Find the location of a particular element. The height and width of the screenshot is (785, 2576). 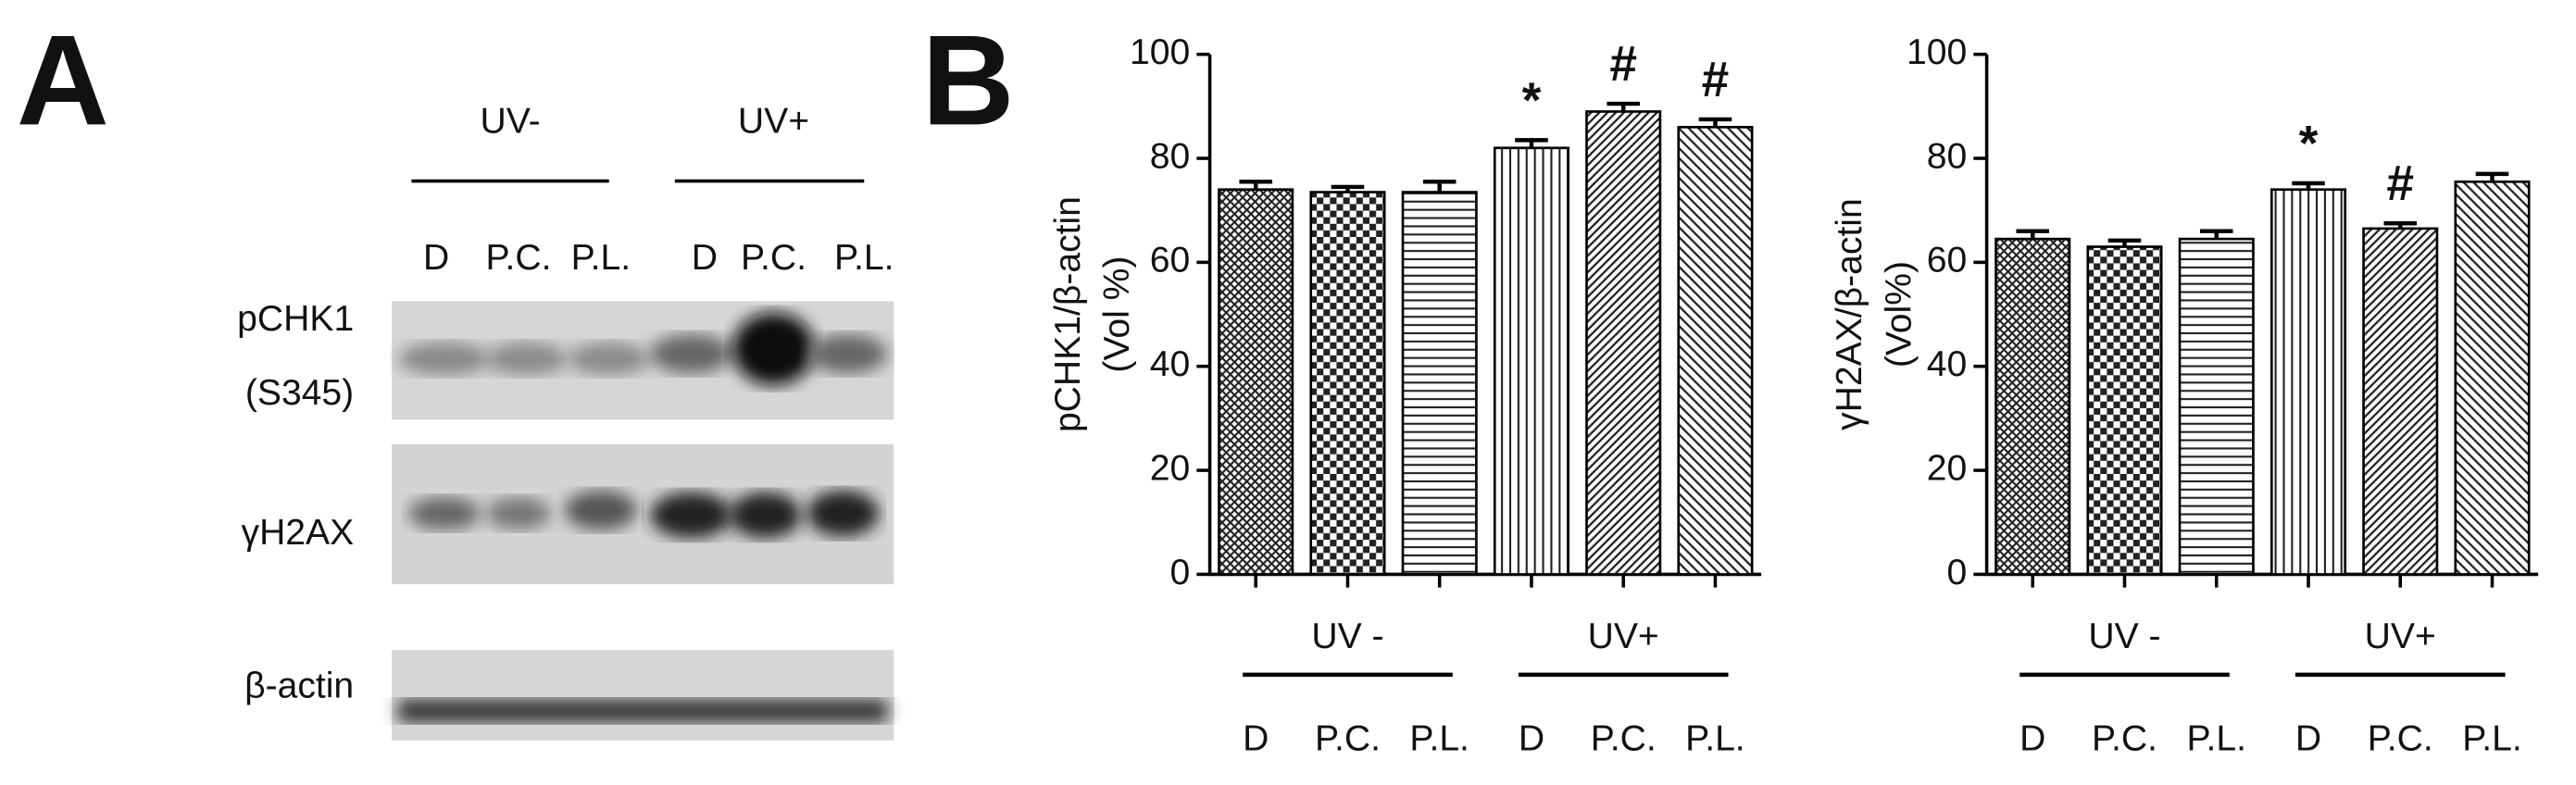

row-label: pCHK1 is located at coordinates (295, 319).